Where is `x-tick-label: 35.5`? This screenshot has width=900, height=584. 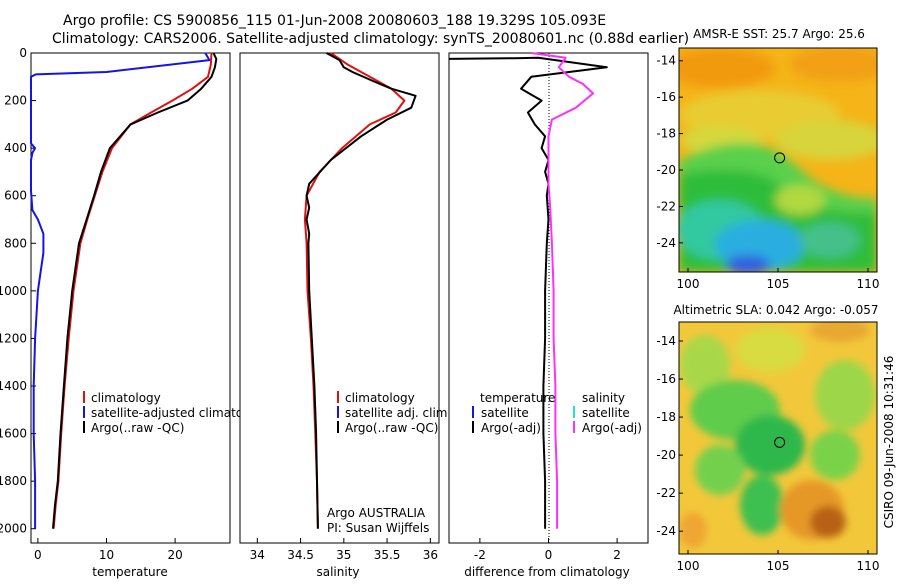 x-tick-label: 35.5 is located at coordinates (387, 555).